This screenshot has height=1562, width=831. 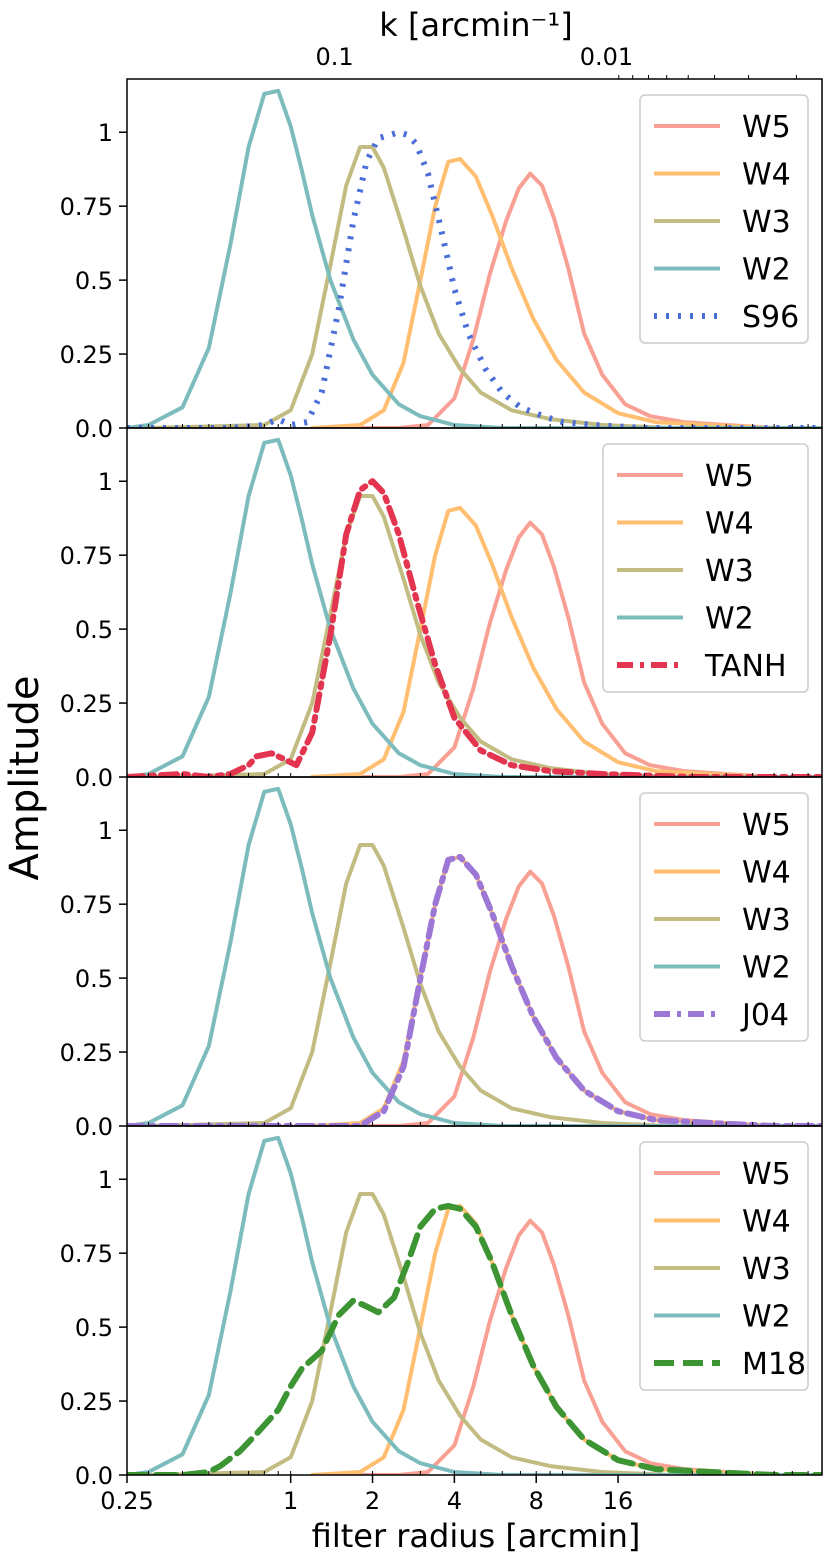 I want to click on x-tick-label: 0.25, so click(x=126, y=1501).